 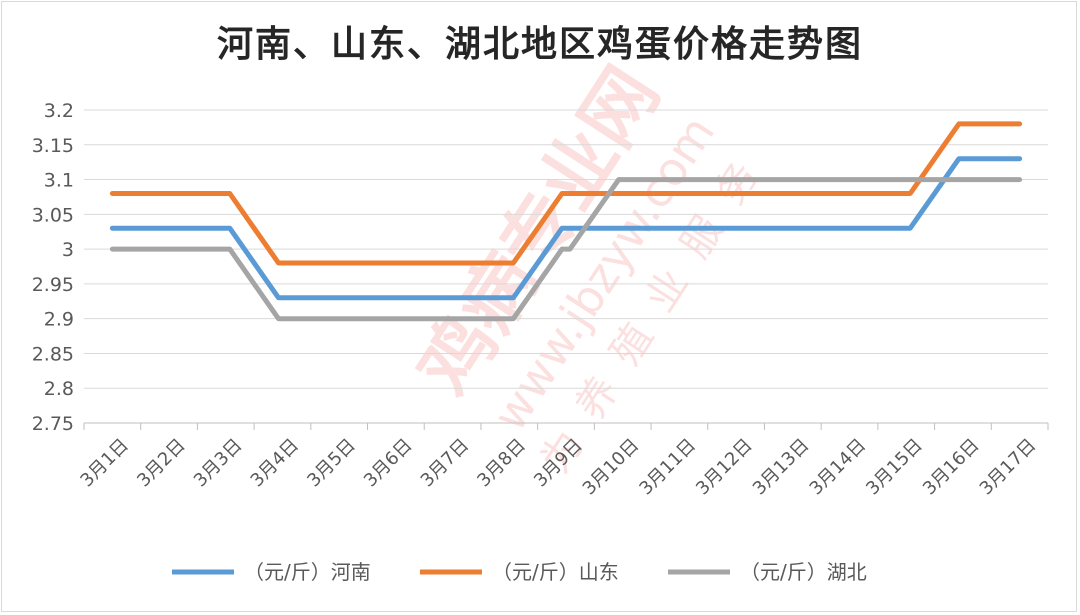 What do you see at coordinates (388, 463) in the screenshot?
I see `x-tick-label: 3月6日` at bounding box center [388, 463].